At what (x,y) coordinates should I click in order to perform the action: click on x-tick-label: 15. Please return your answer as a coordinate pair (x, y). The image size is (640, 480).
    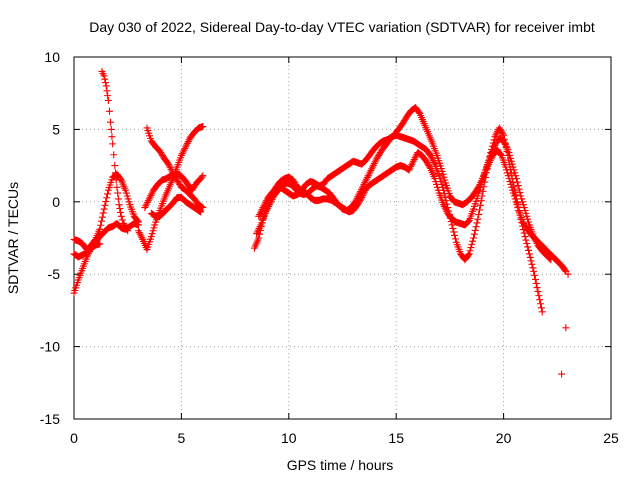
    Looking at the image, I should click on (396, 438).